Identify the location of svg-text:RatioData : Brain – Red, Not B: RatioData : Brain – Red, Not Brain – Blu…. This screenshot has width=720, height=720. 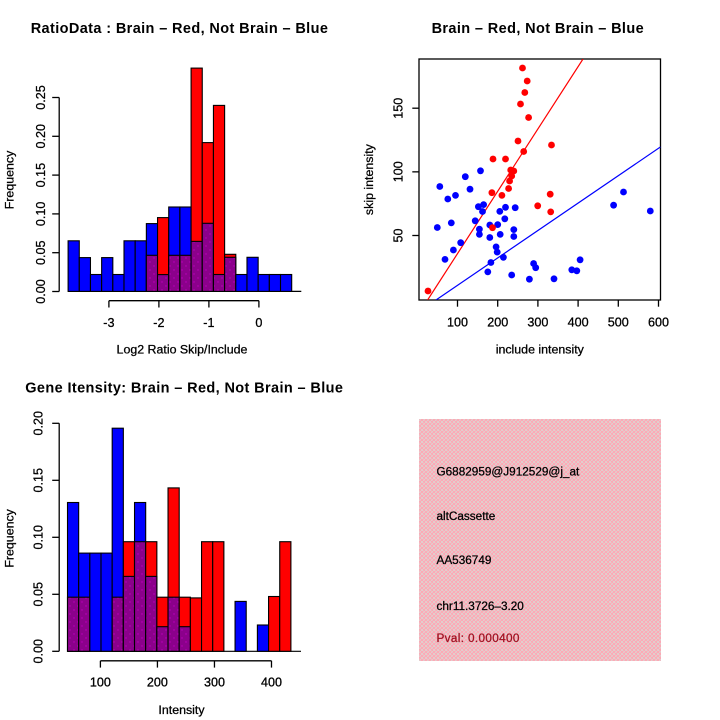
(180, 29).